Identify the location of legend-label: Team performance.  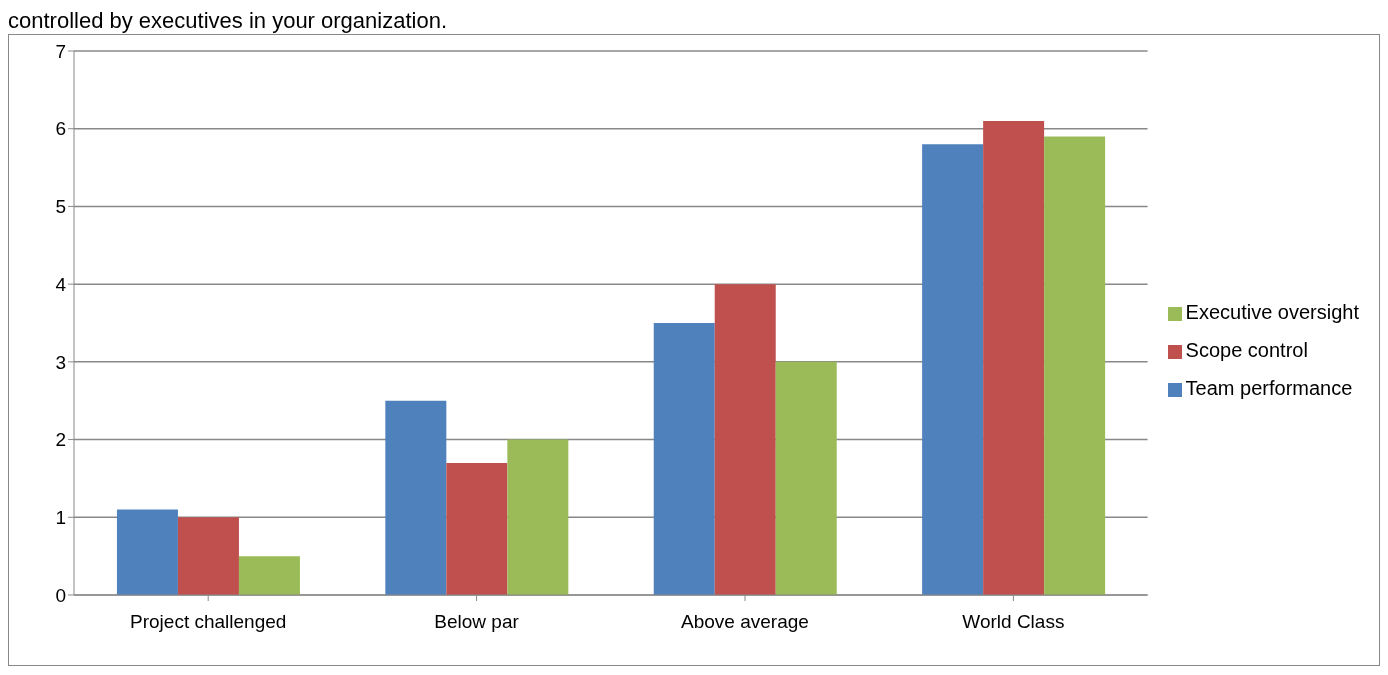
(1269, 388).